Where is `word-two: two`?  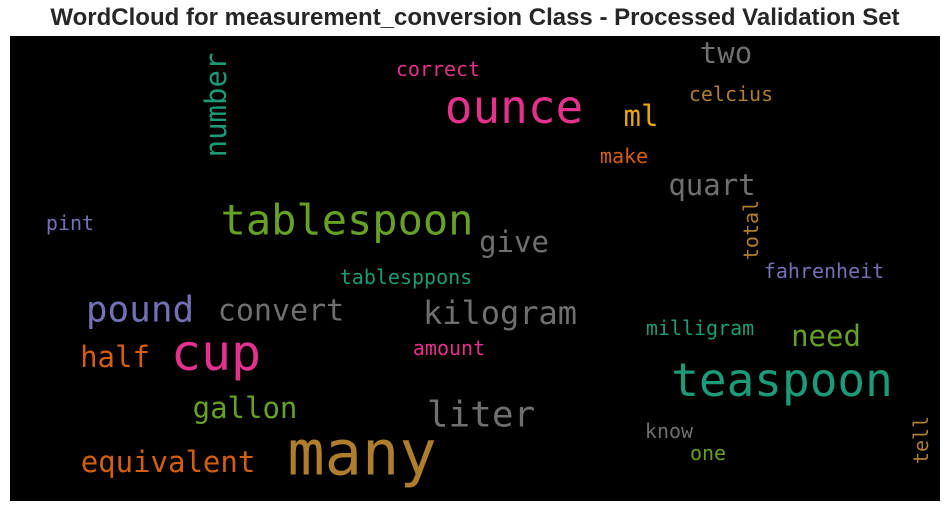 word-two: two is located at coordinates (726, 53).